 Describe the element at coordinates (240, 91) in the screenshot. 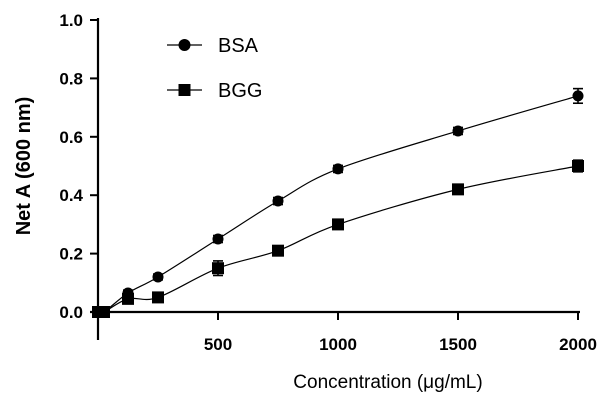

I see `legend-label-bgg: BGG` at that location.